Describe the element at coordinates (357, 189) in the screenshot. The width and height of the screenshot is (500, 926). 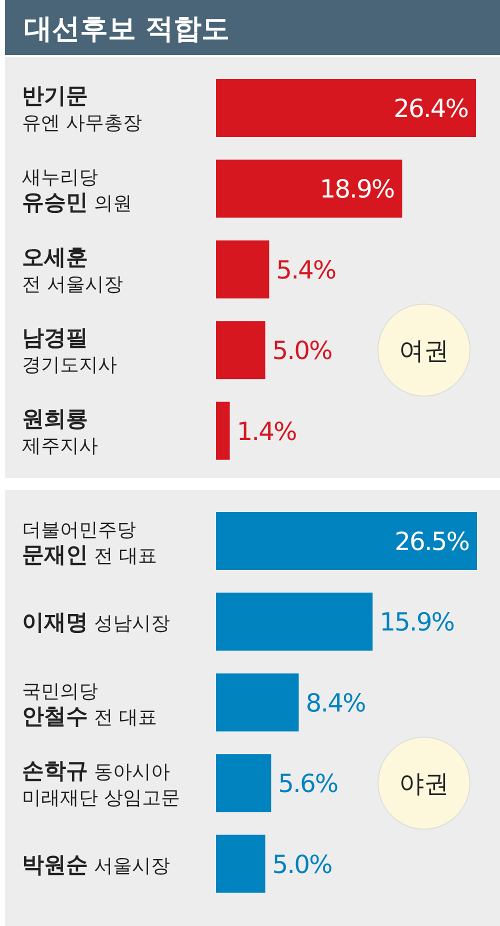
I see `data-label: 18.9%` at that location.